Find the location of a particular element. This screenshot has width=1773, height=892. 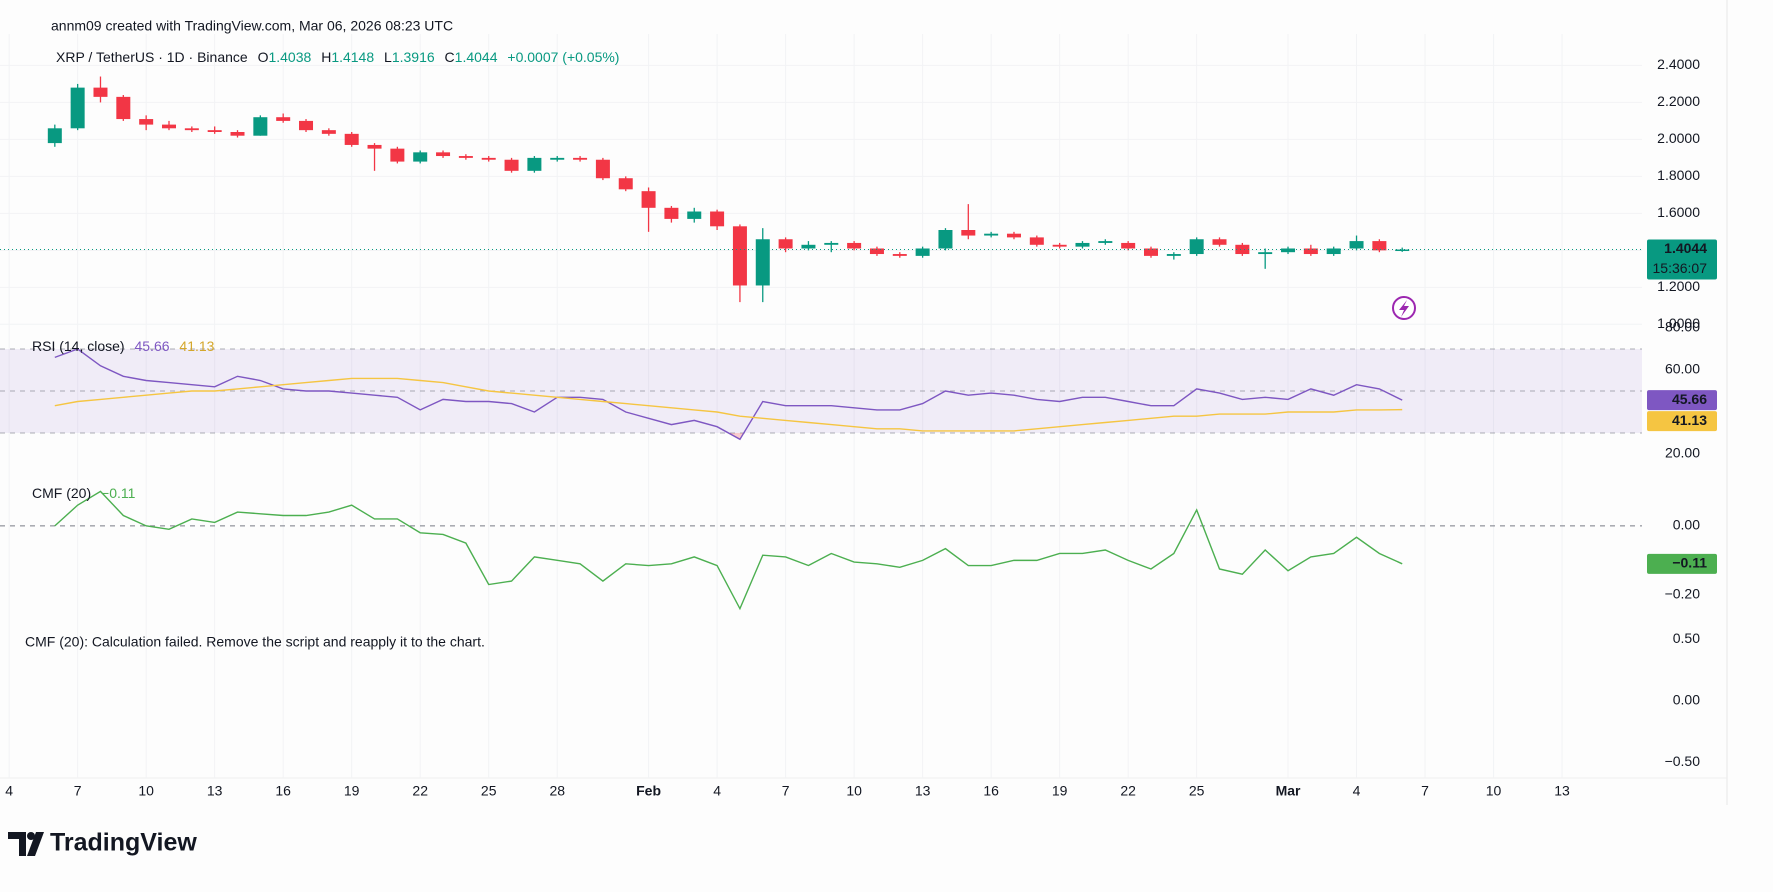

x-tick-label: 28 is located at coordinates (557, 791).